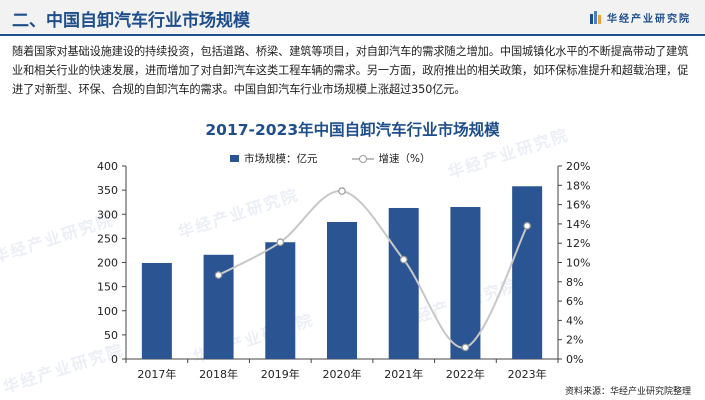  I want to click on chart-title: 2017-2023年中国自卸汽车行业市场规模, so click(352, 130).